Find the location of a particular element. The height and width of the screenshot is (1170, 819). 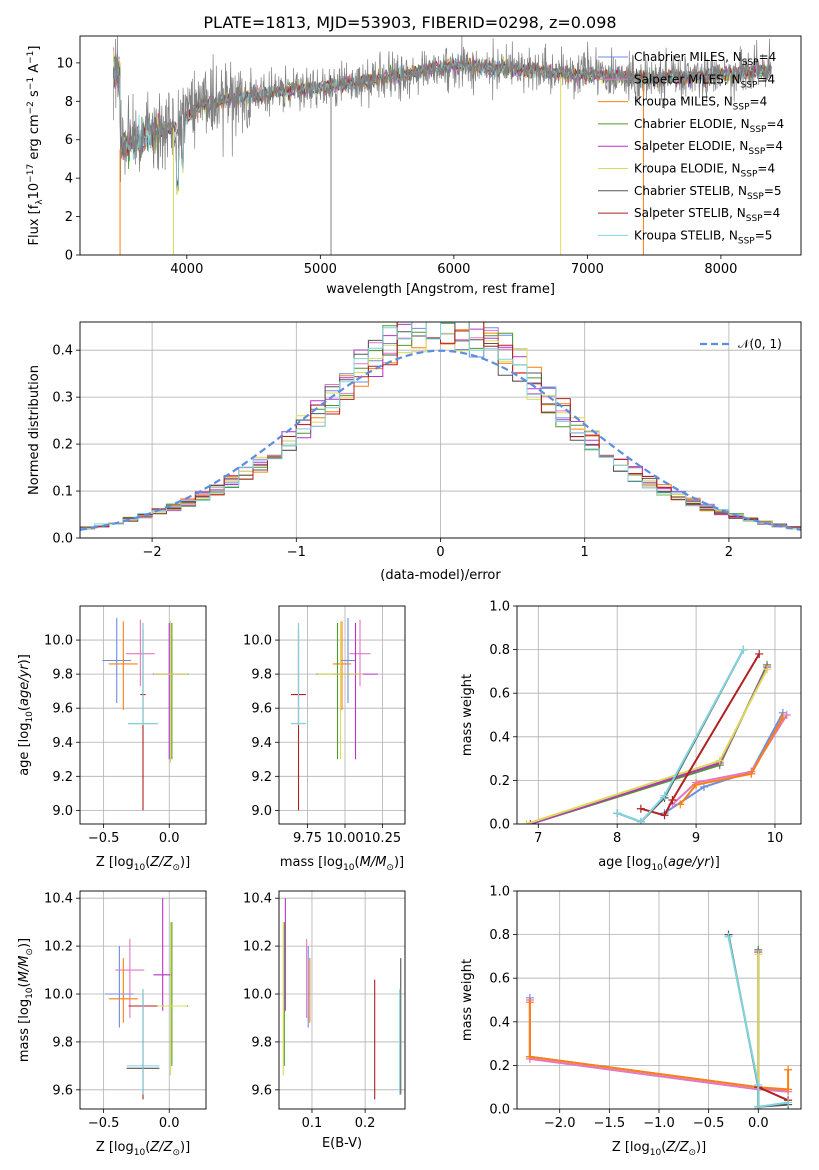

x-tick-label: 2 is located at coordinates (729, 552).